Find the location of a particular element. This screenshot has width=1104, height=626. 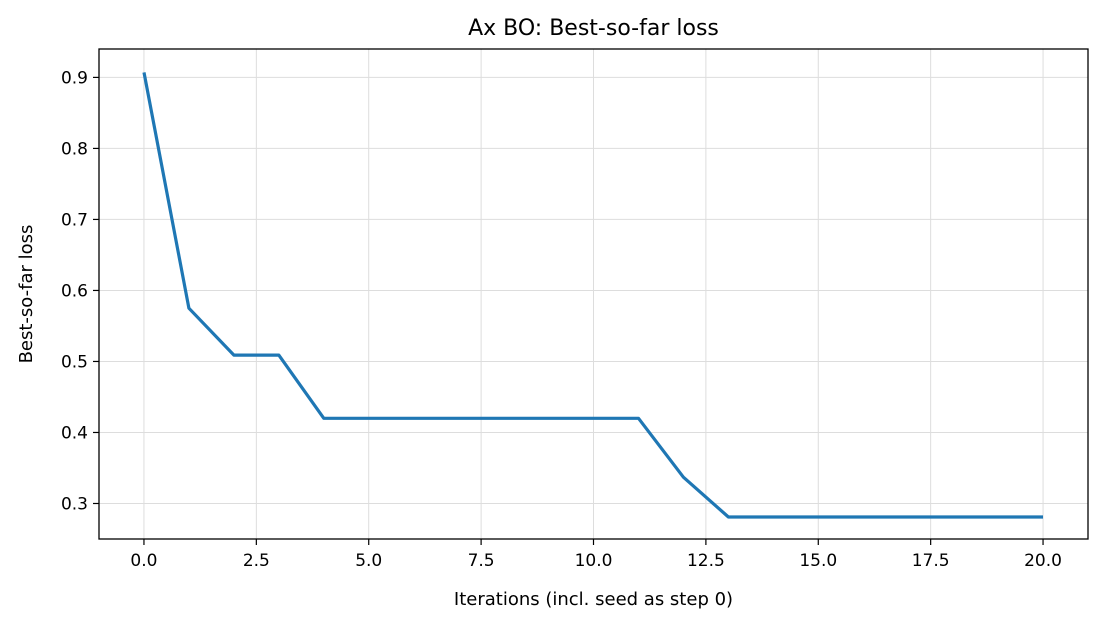

x-tick-label: 17.5 is located at coordinates (931, 561).